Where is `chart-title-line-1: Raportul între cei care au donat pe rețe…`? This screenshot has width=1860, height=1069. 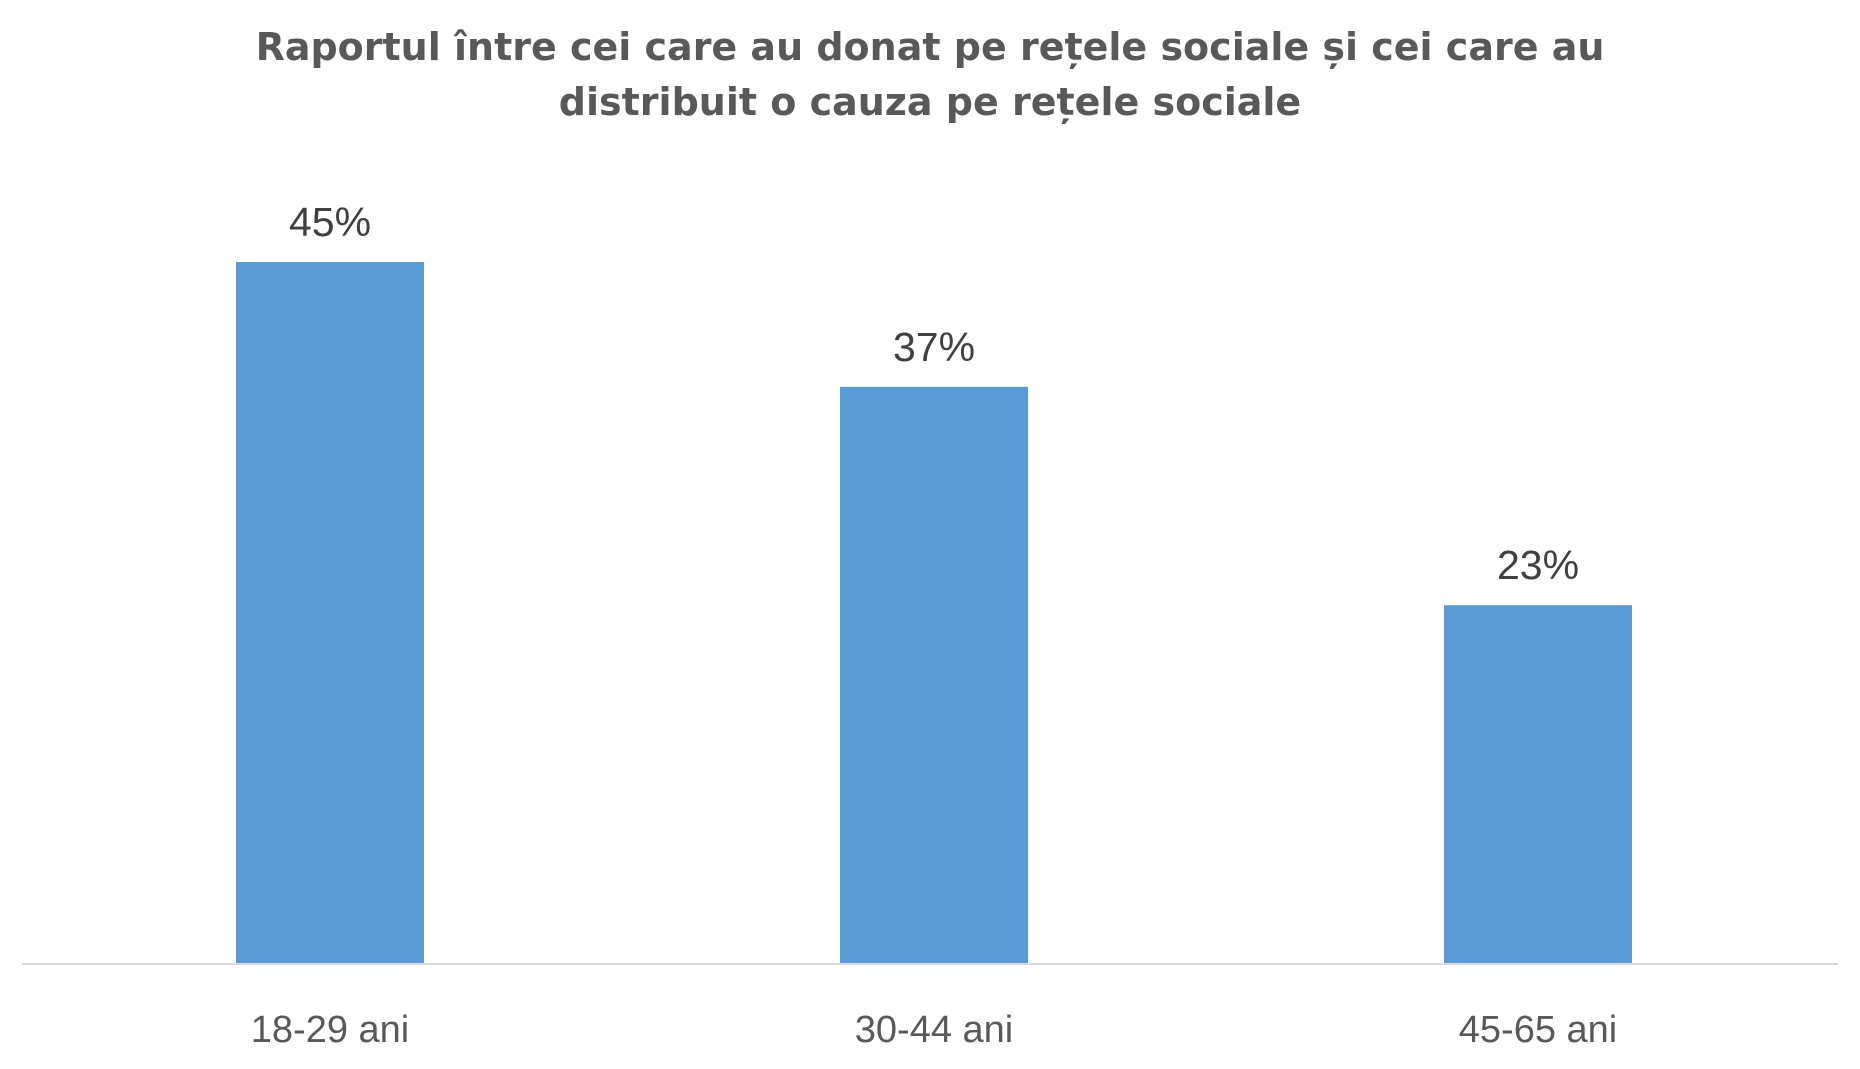 chart-title-line-1: Raportul între cei care au donat pe rețe… is located at coordinates (930, 47).